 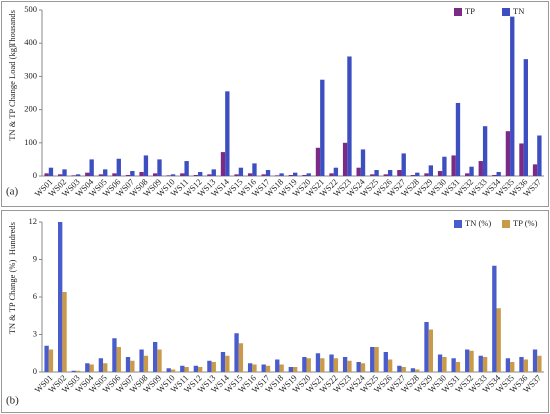 What do you see at coordinates (35, 371) in the screenshot?
I see `y-tick-label: 0` at bounding box center [35, 371].